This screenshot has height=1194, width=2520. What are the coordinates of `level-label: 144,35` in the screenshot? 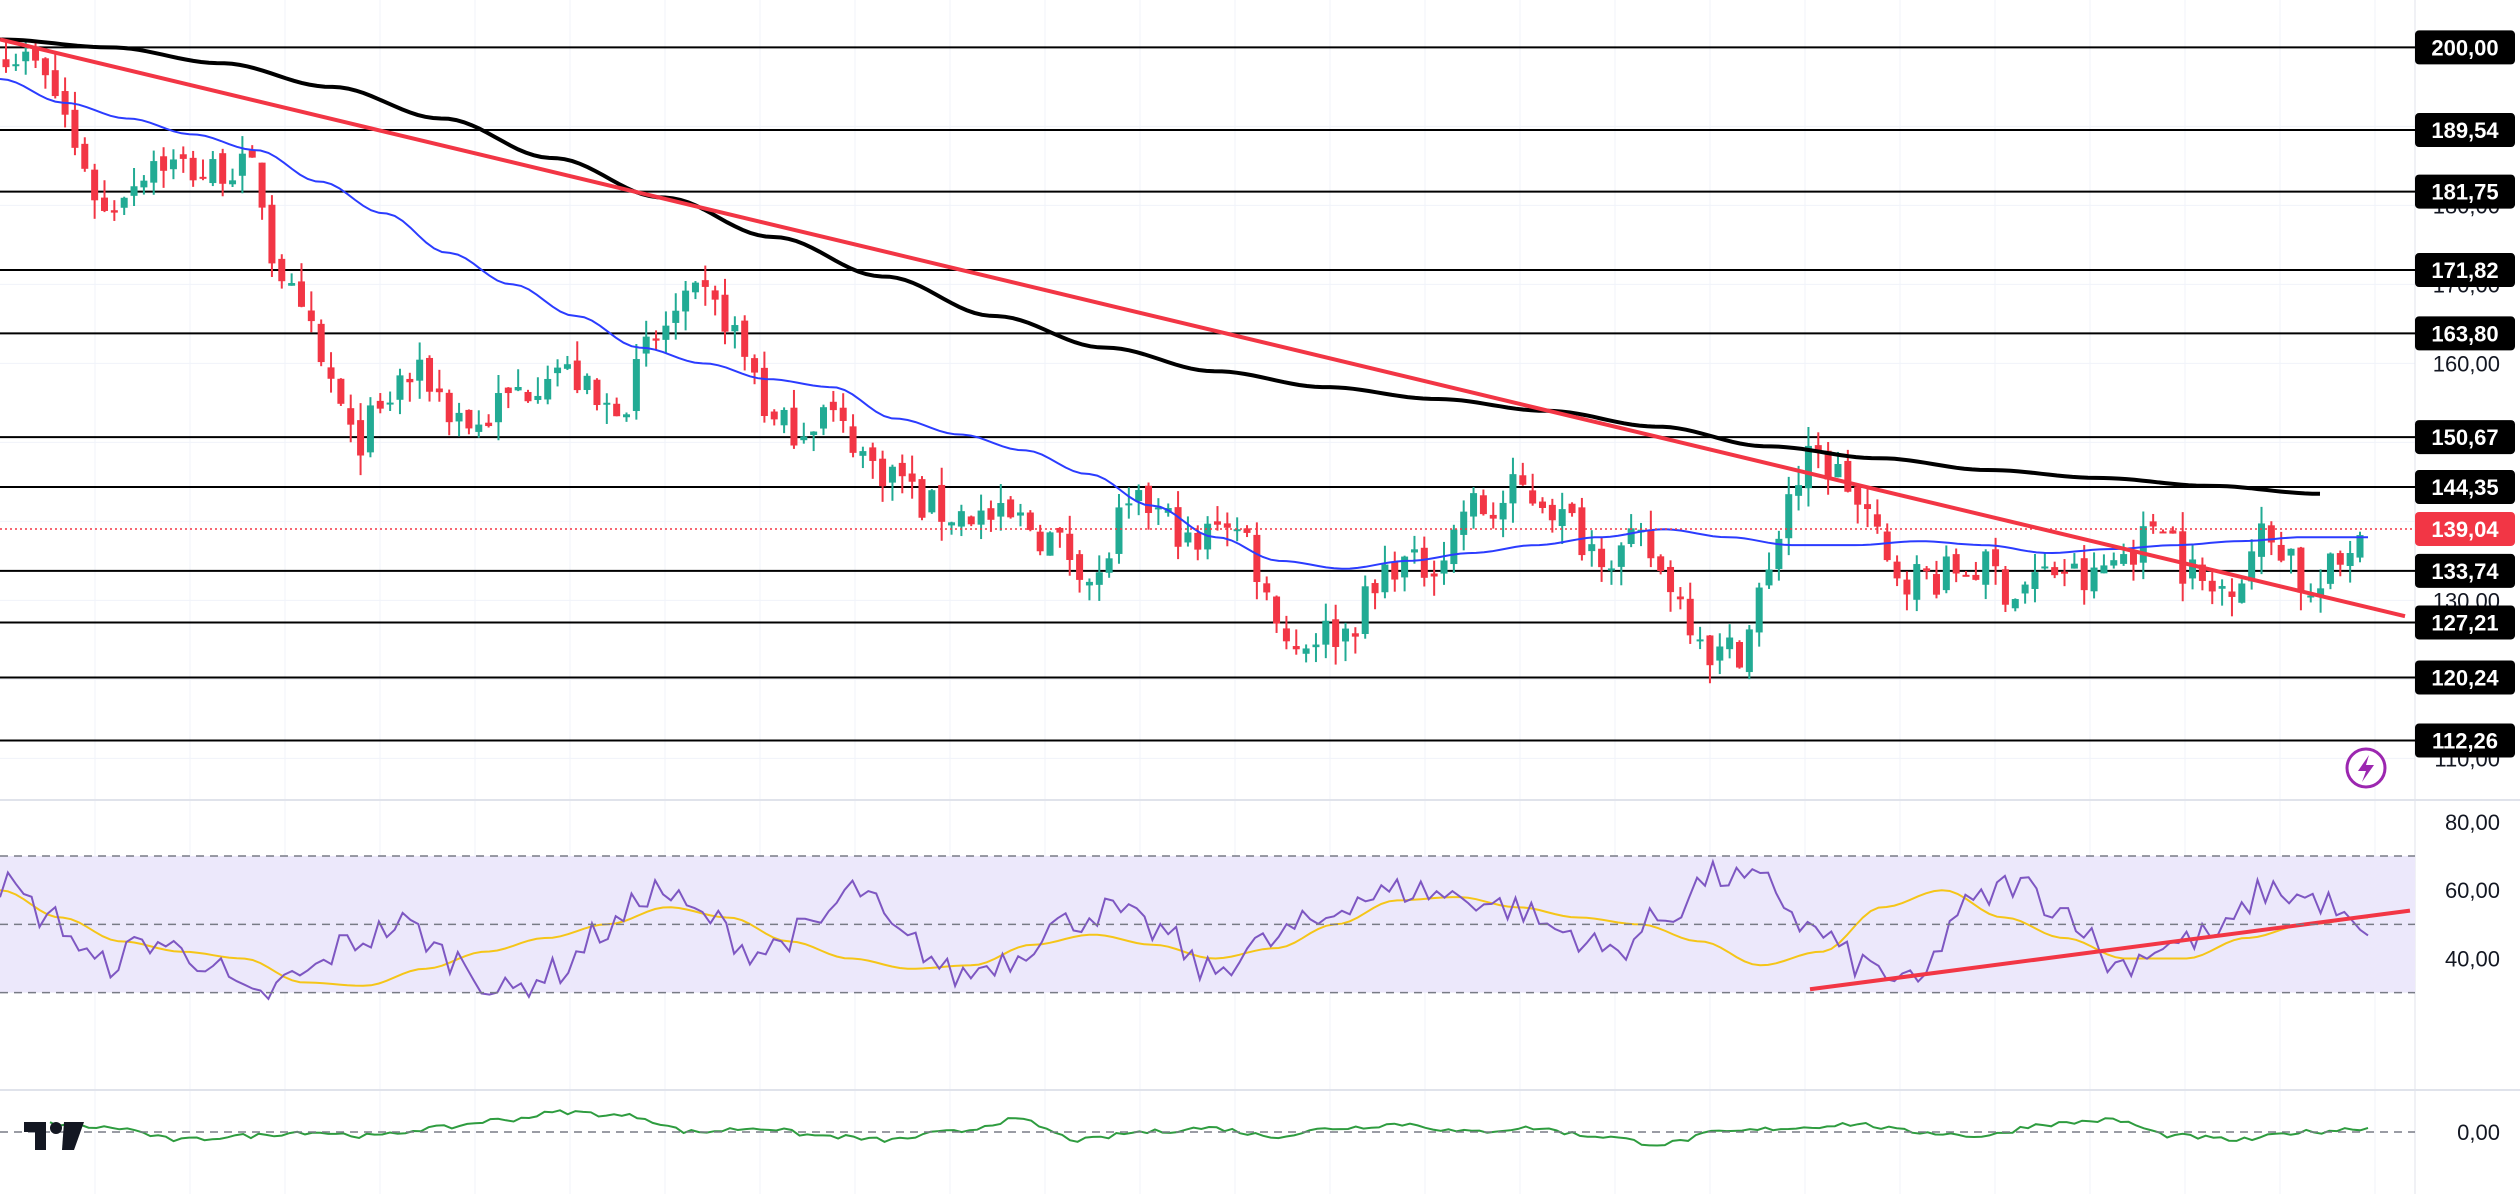 It's located at (2464, 487).